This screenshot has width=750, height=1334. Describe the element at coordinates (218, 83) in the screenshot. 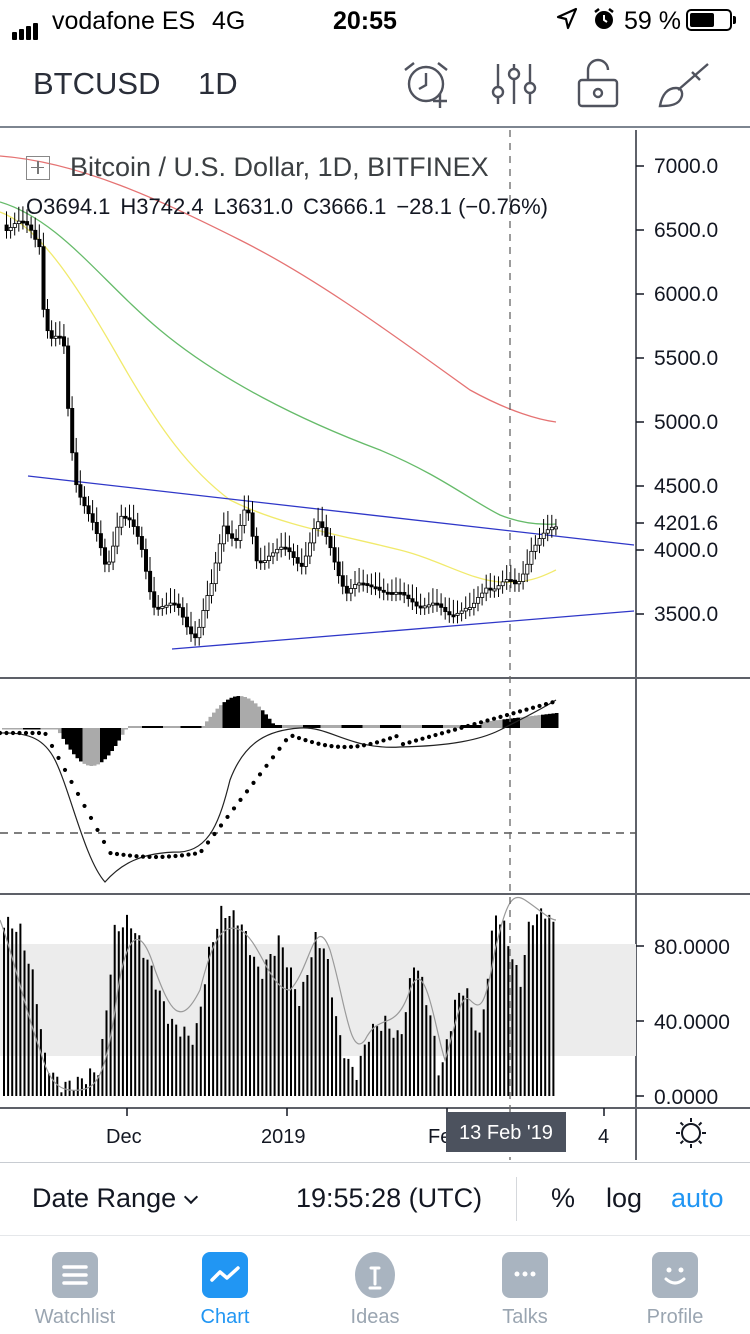

I see `interval-selector: 1D` at that location.